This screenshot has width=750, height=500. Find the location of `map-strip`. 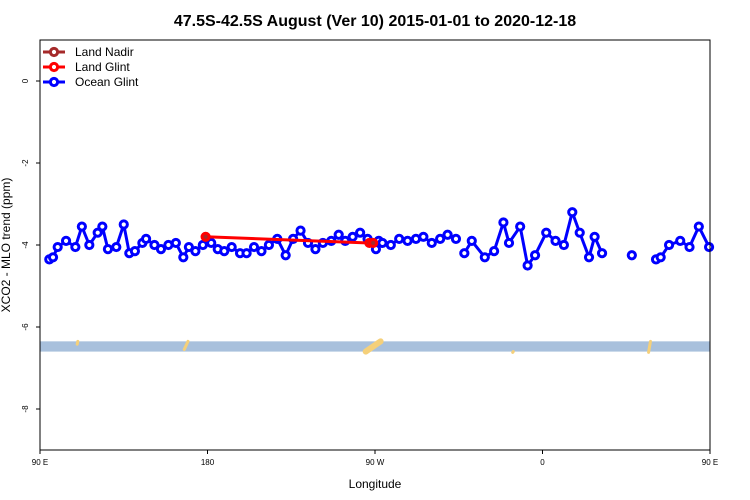

map-strip is located at coordinates (375, 346).